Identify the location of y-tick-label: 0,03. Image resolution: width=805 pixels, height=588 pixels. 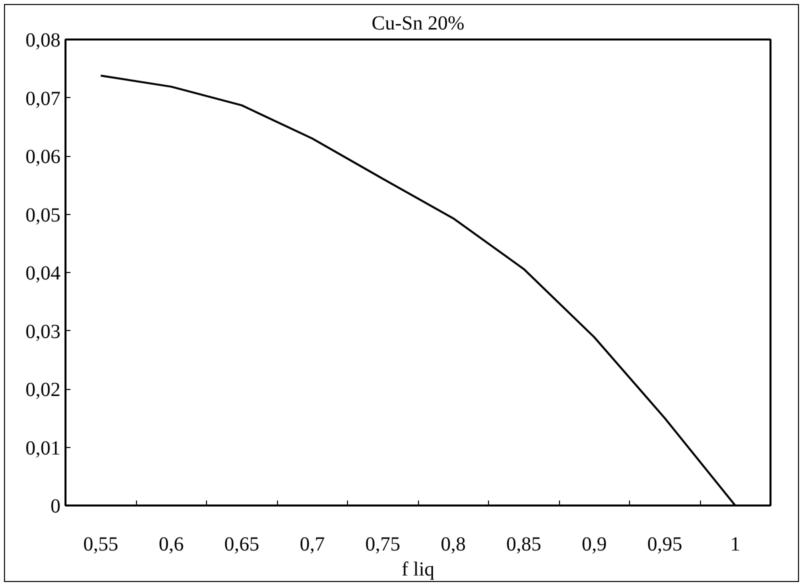
(43, 331).